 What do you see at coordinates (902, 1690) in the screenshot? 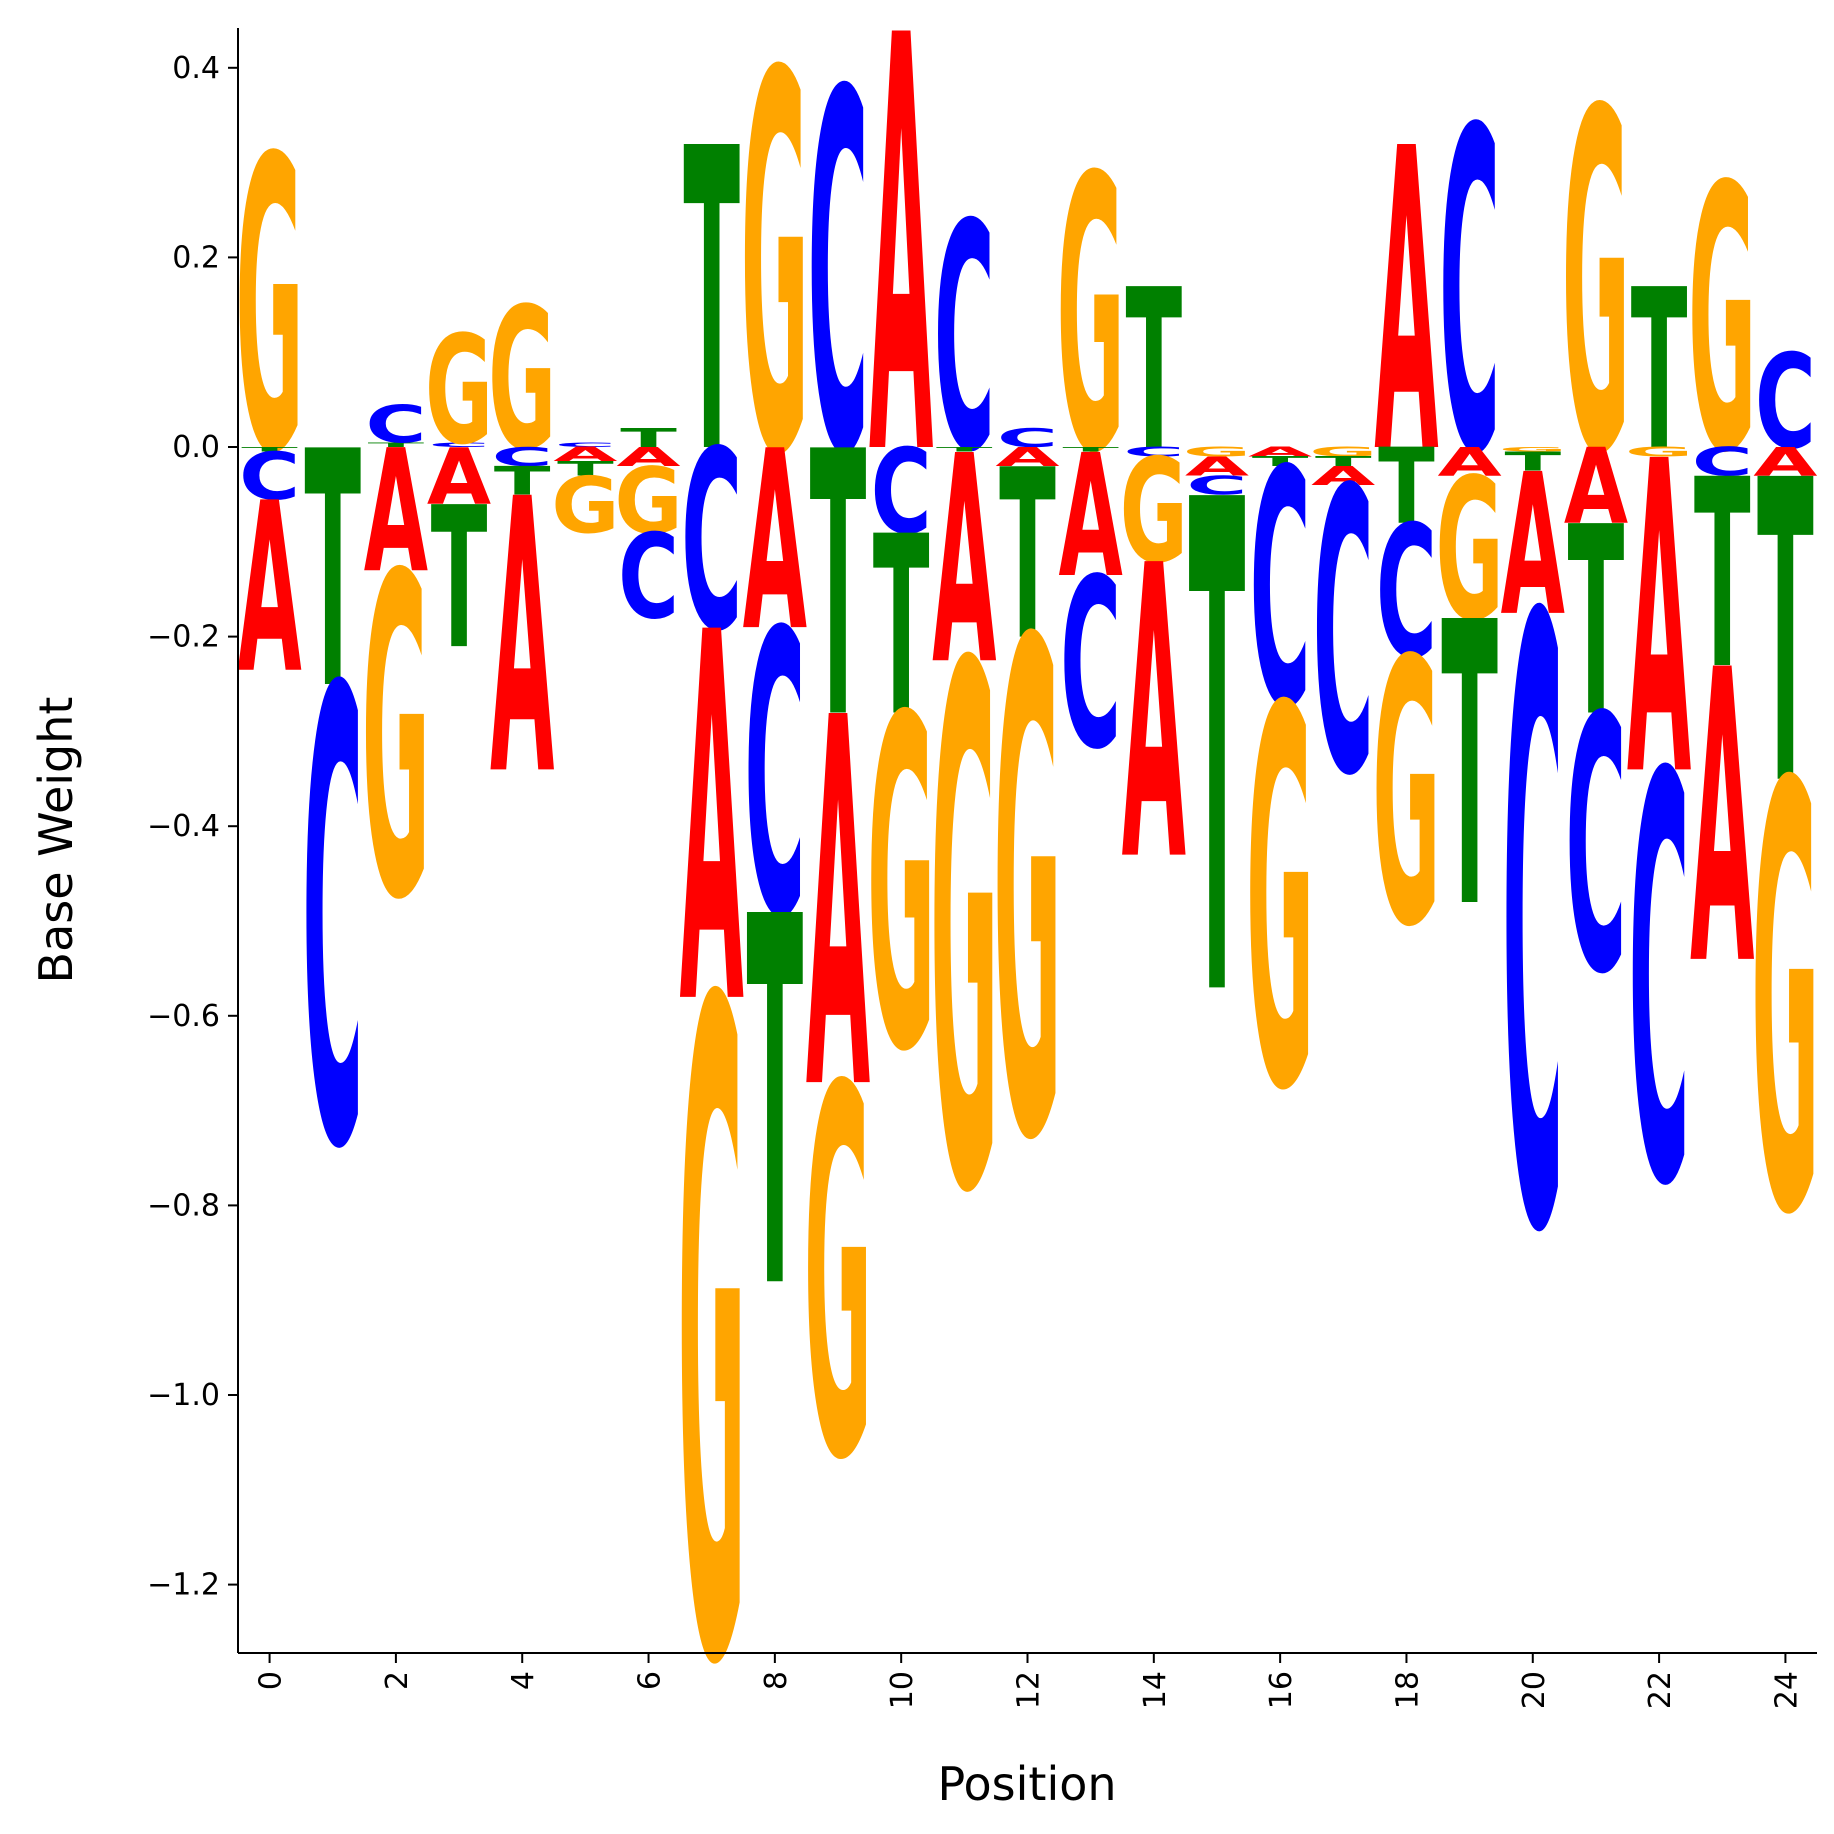
I see `x-tick-label: 10` at bounding box center [902, 1690].